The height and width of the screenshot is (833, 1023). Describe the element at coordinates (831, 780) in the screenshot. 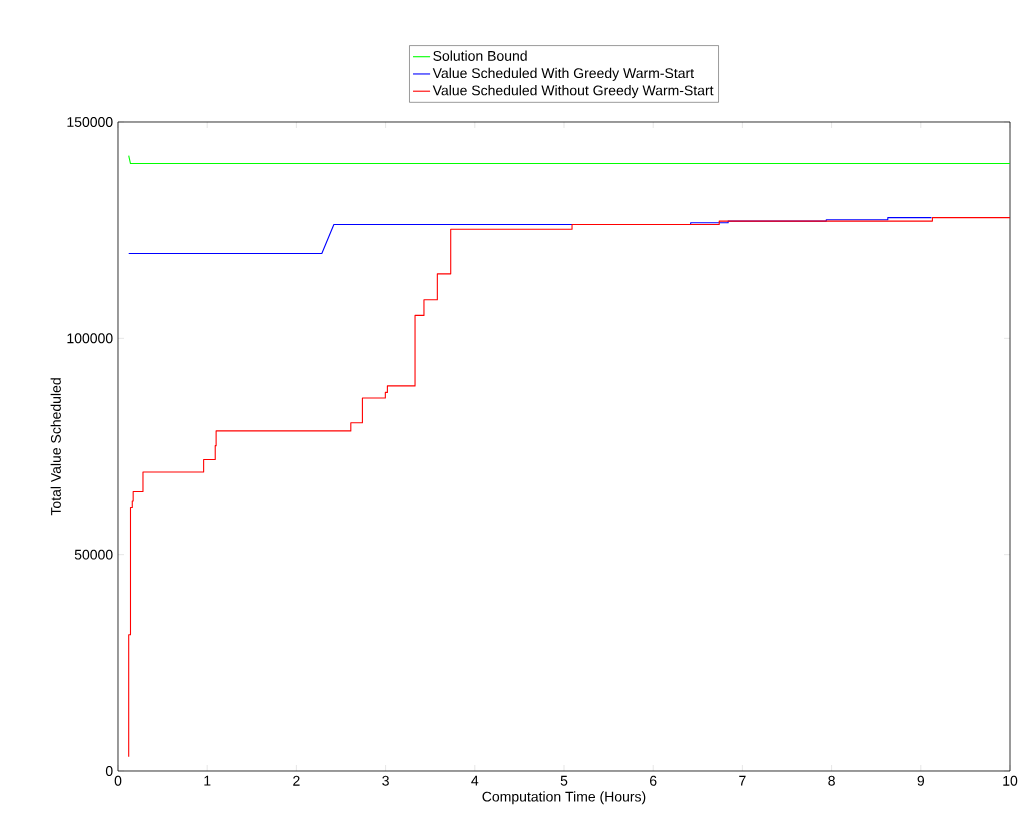

I see `x-tick-label: 8` at that location.